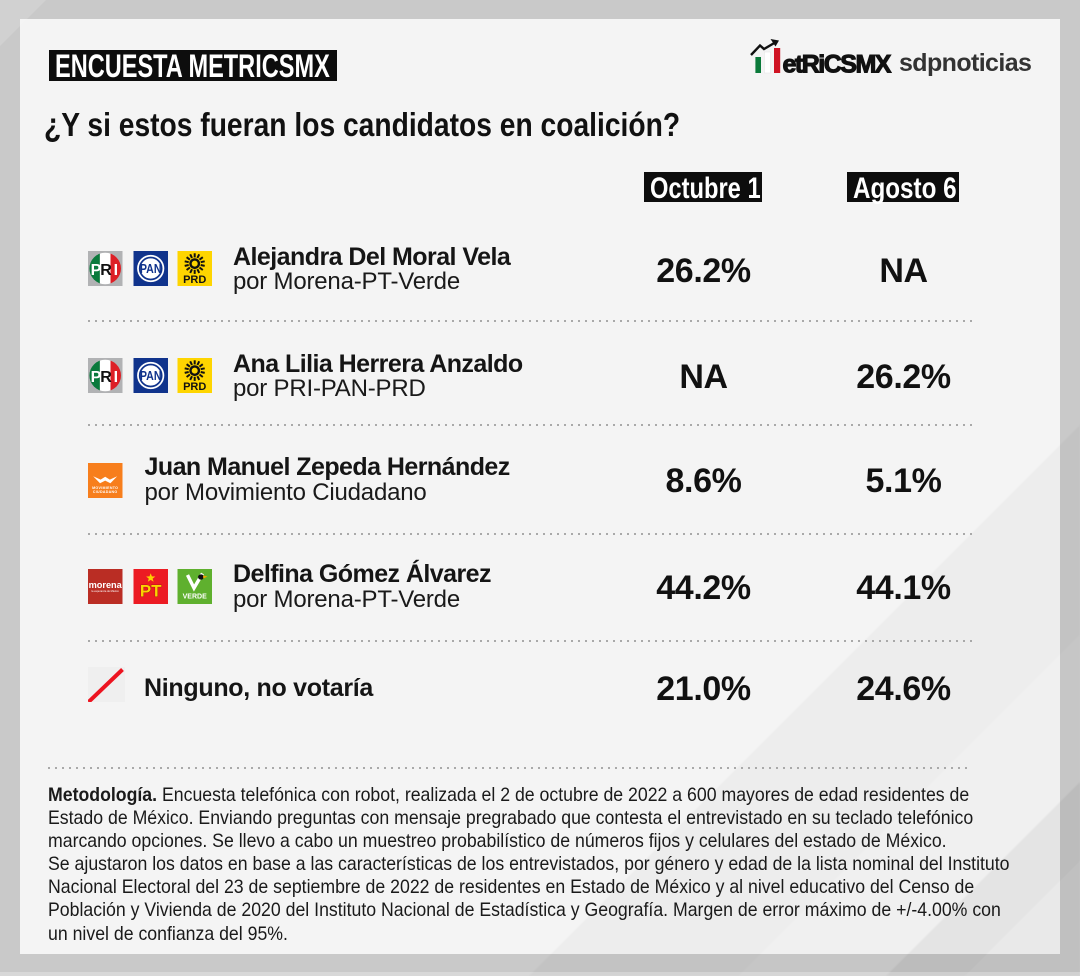  What do you see at coordinates (151, 269) in the screenshot?
I see `svg-text: PAN` at bounding box center [151, 269].